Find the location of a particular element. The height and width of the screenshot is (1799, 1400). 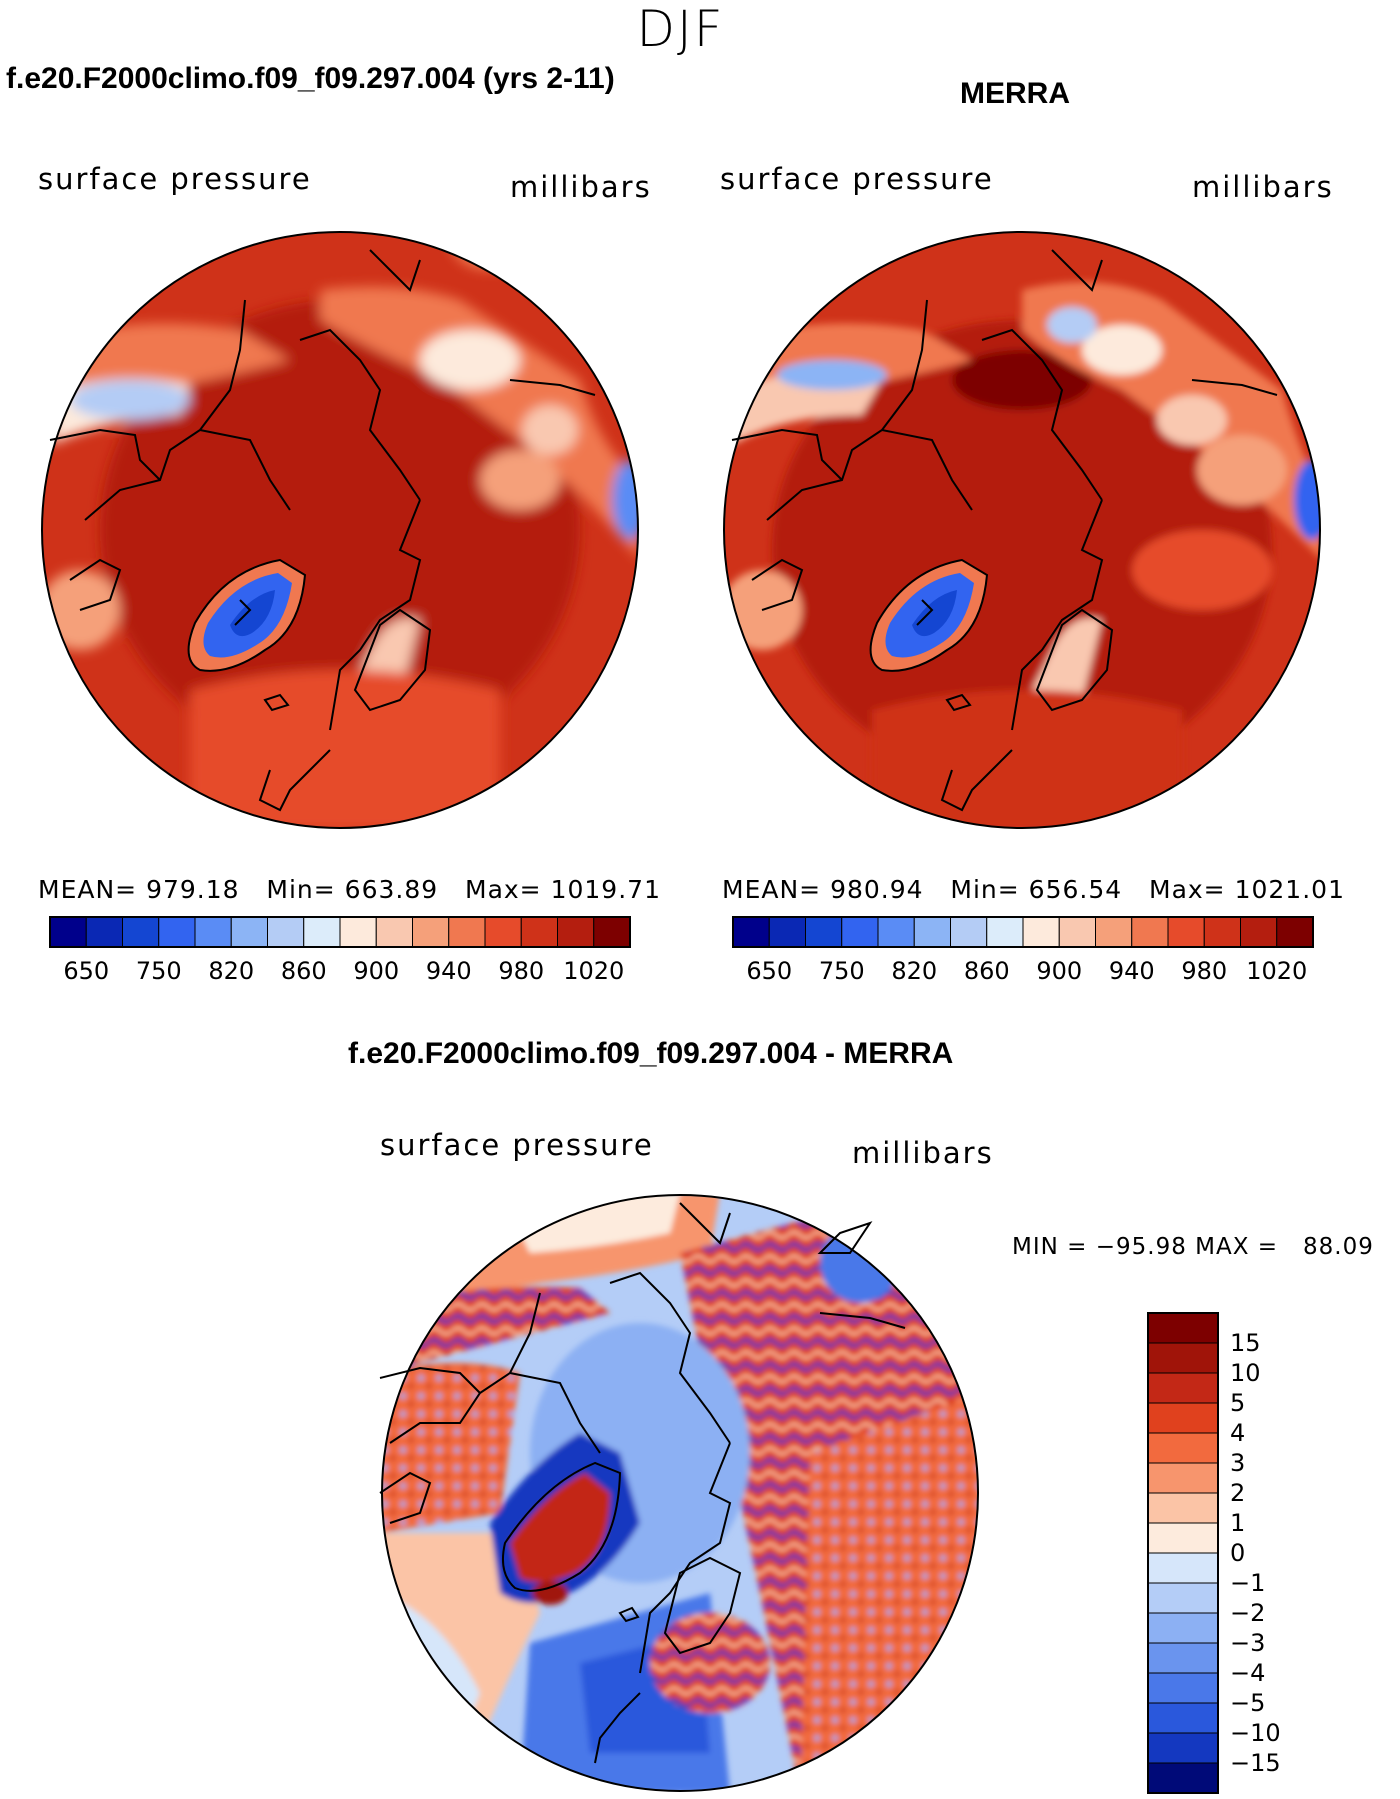

panel1-units-label: millibars is located at coordinates (581, 187).